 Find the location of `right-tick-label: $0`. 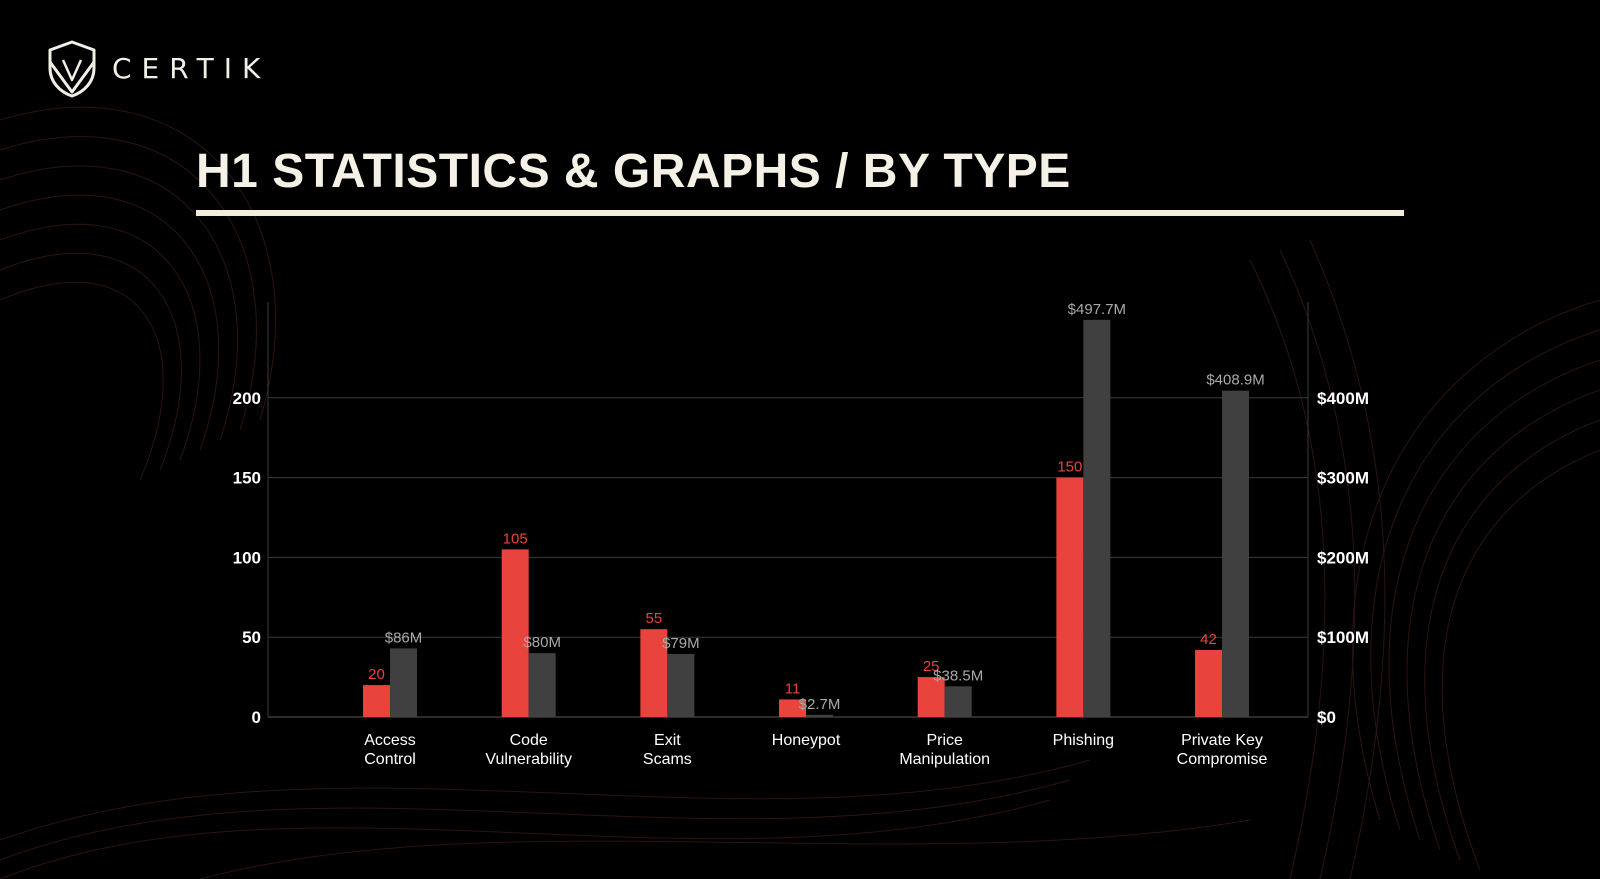

right-tick-label: $0 is located at coordinates (1326, 717).